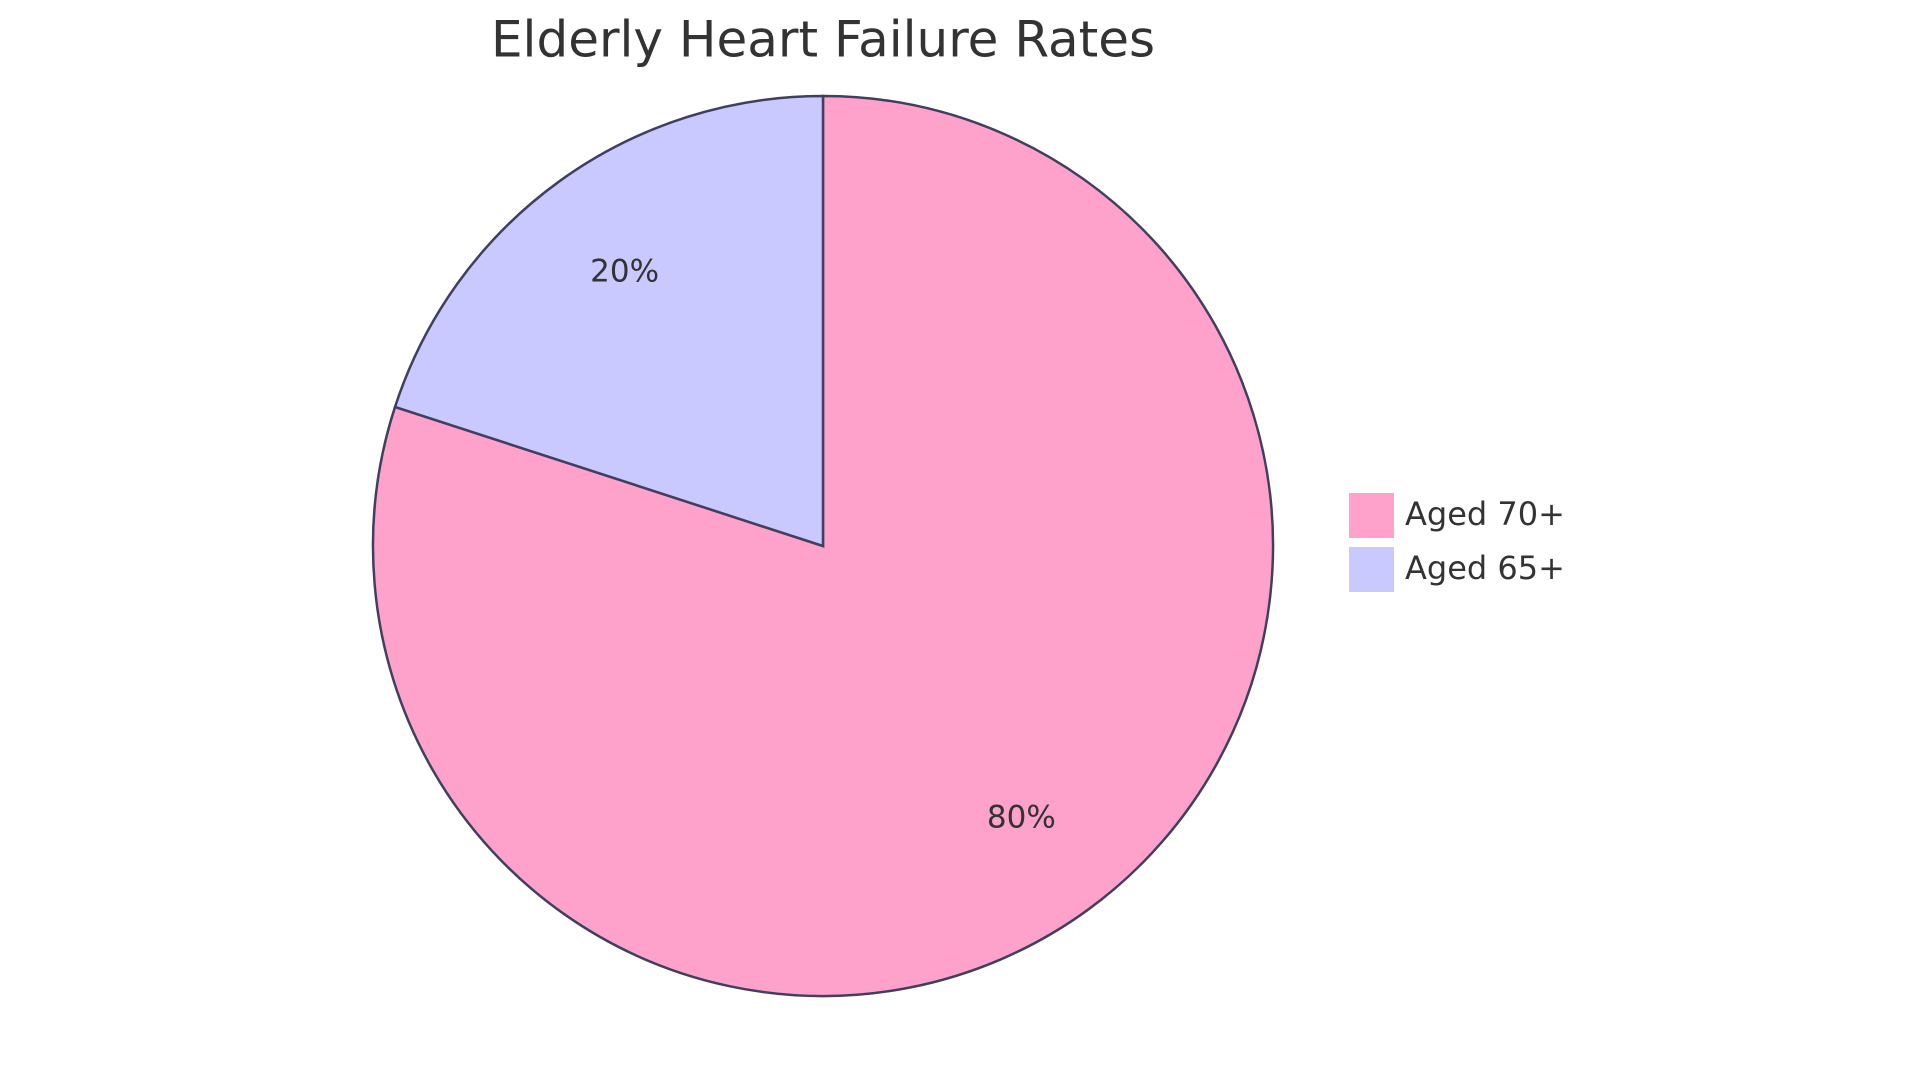  Describe the element at coordinates (609, 321) in the screenshot. I see `pie-slice` at that location.